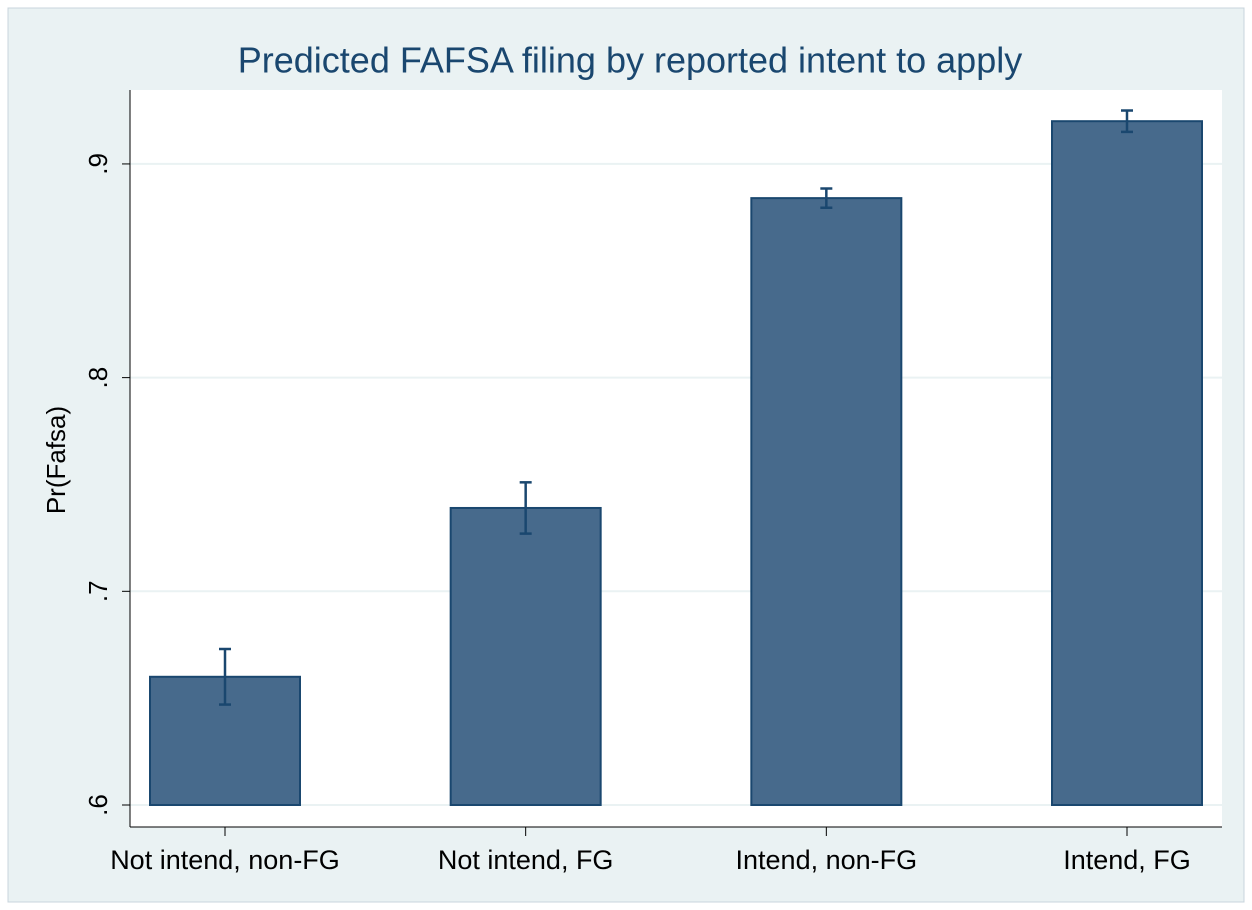 Image resolution: width=1252 pixels, height=910 pixels. What do you see at coordinates (98, 164) in the screenshot?
I see `y-tick-label: .9` at bounding box center [98, 164].